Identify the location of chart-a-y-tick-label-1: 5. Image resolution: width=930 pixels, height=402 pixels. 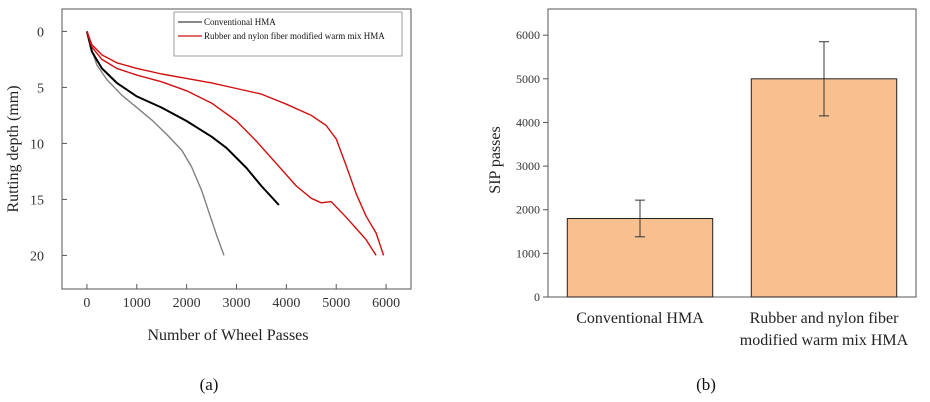
(40, 88).